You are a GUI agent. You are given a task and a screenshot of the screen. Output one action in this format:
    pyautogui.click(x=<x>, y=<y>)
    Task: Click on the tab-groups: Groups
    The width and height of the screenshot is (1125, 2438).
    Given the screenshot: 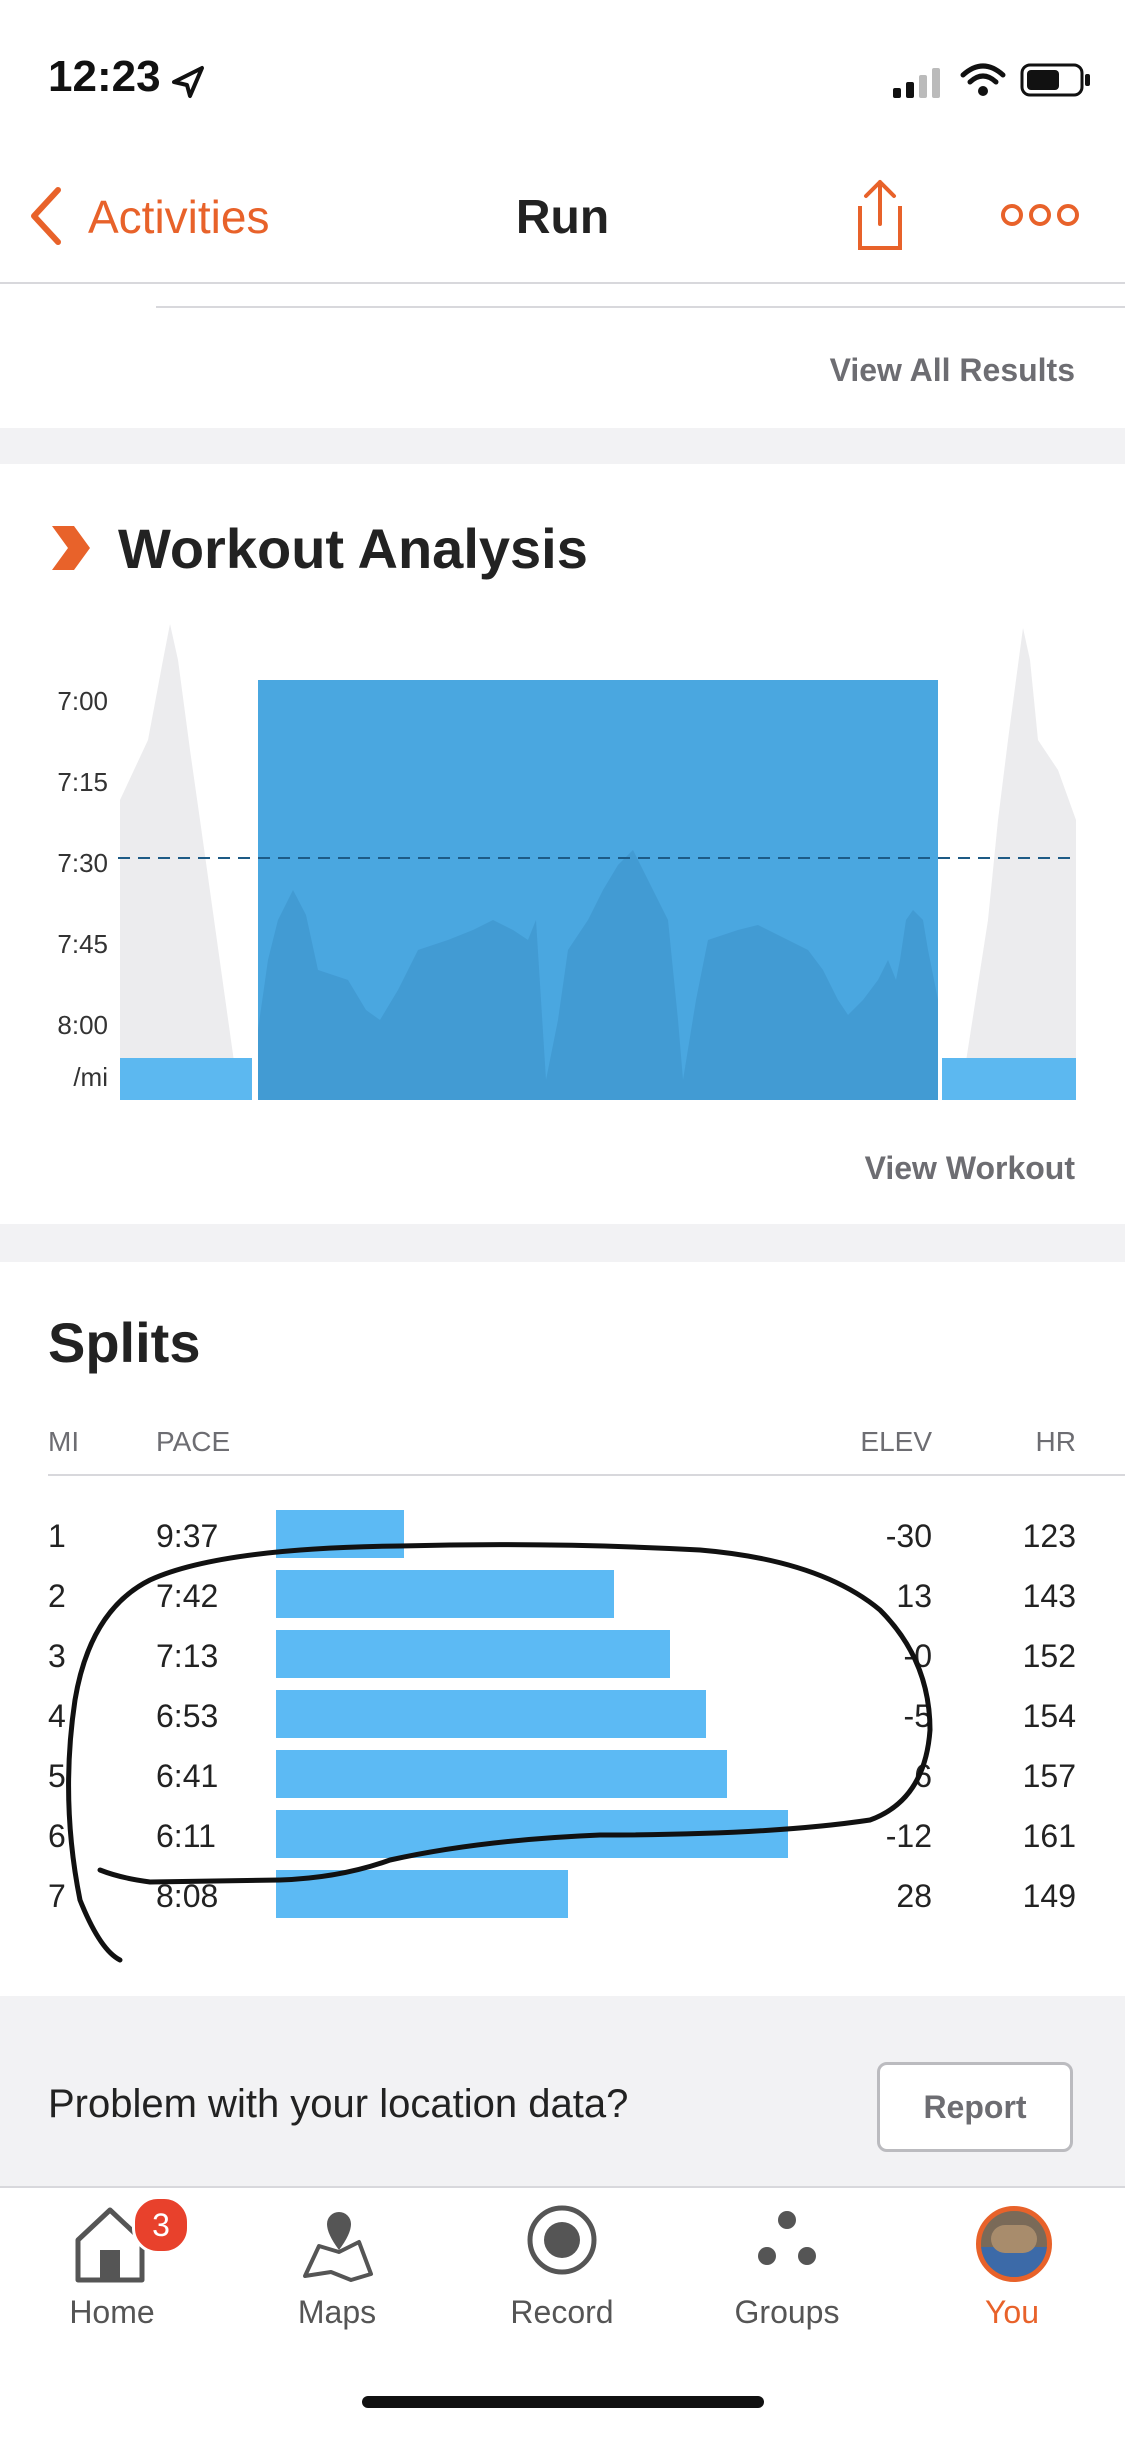 What is the action you would take?
    pyautogui.click(x=787, y=2266)
    